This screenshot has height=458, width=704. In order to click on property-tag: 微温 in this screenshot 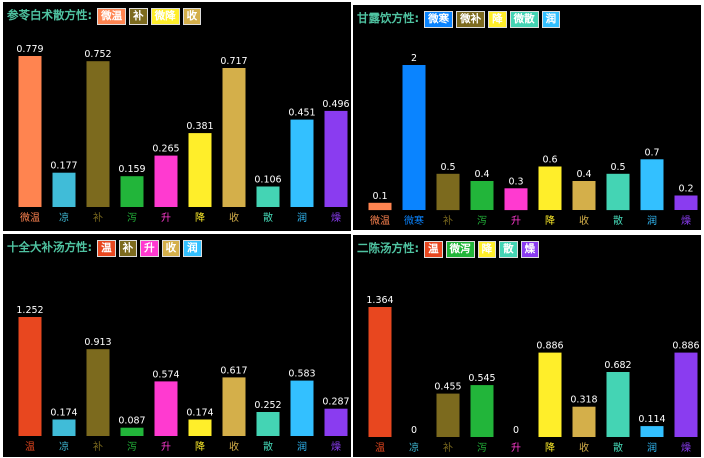, I will do `click(112, 16)`.